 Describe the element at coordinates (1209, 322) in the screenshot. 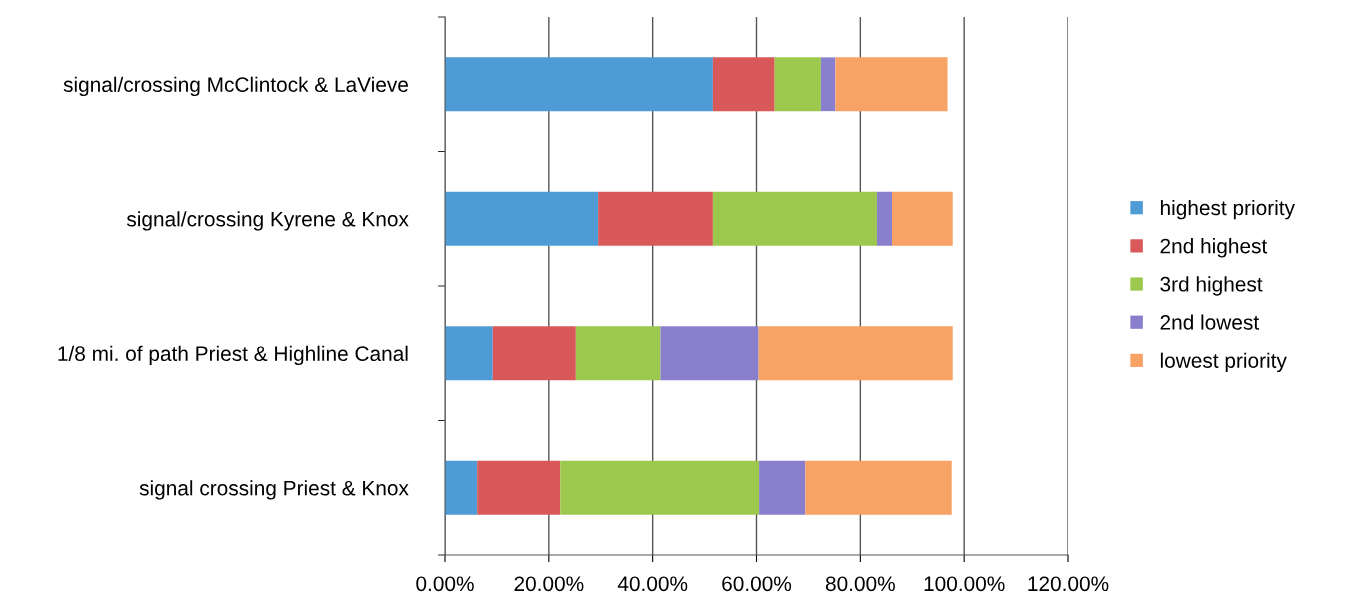

I see `legend-label: 2nd lowest` at that location.